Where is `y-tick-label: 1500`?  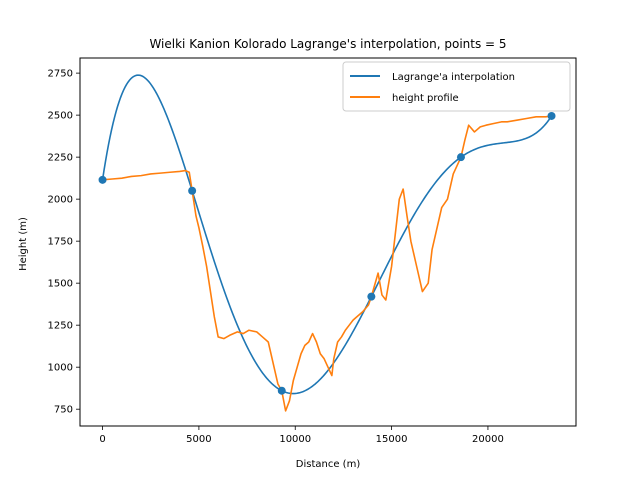
y-tick-label: 1500 is located at coordinates (60, 284).